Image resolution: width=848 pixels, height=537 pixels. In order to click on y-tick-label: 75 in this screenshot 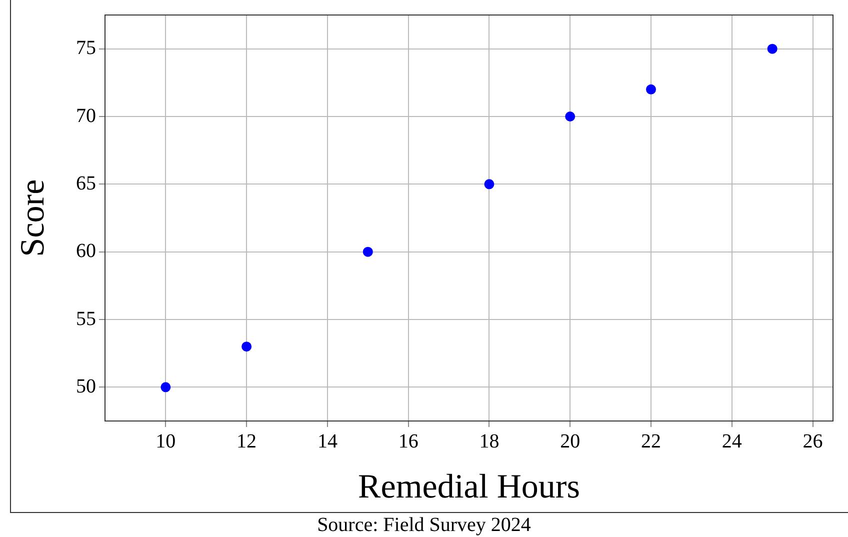, I will do `click(86, 48)`.